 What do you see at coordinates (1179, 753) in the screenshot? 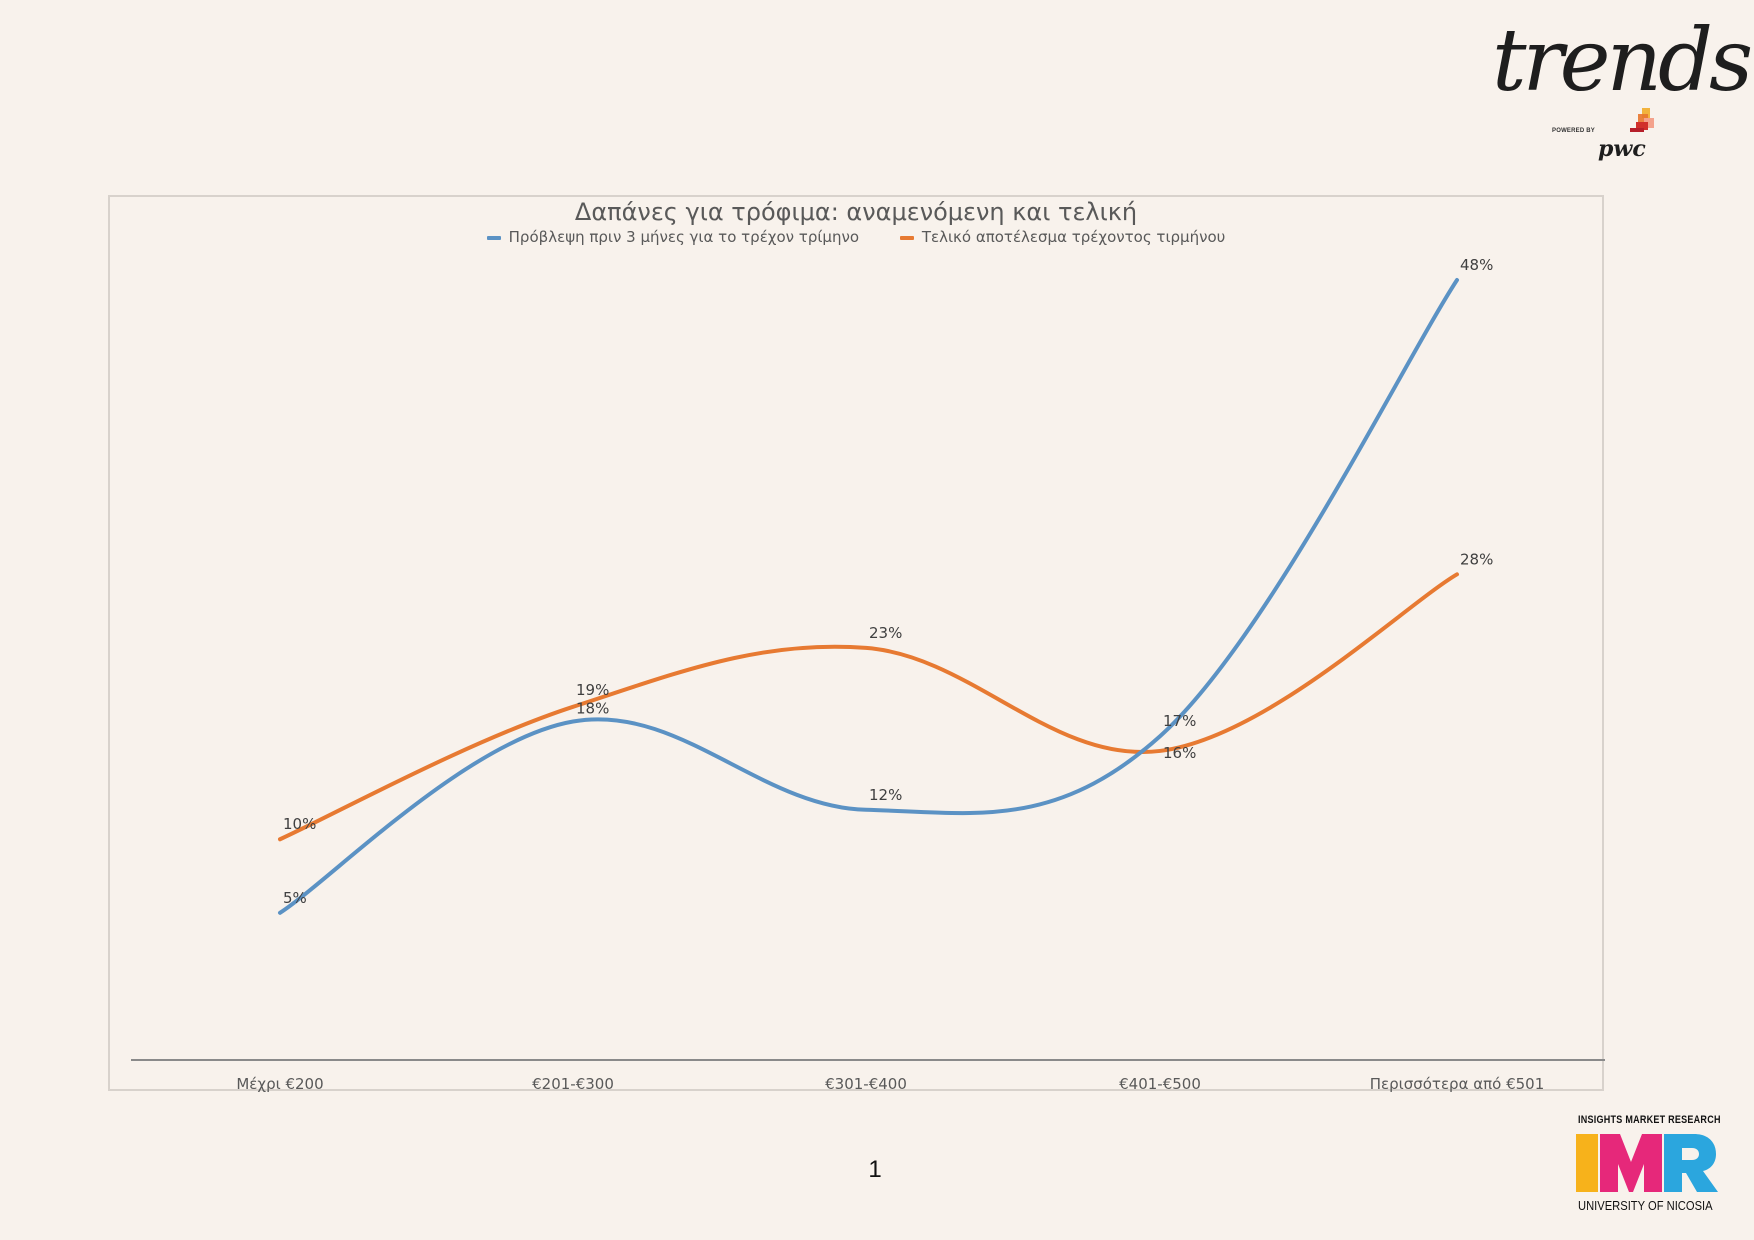
I see `data-label-actual: 16%` at bounding box center [1179, 753].